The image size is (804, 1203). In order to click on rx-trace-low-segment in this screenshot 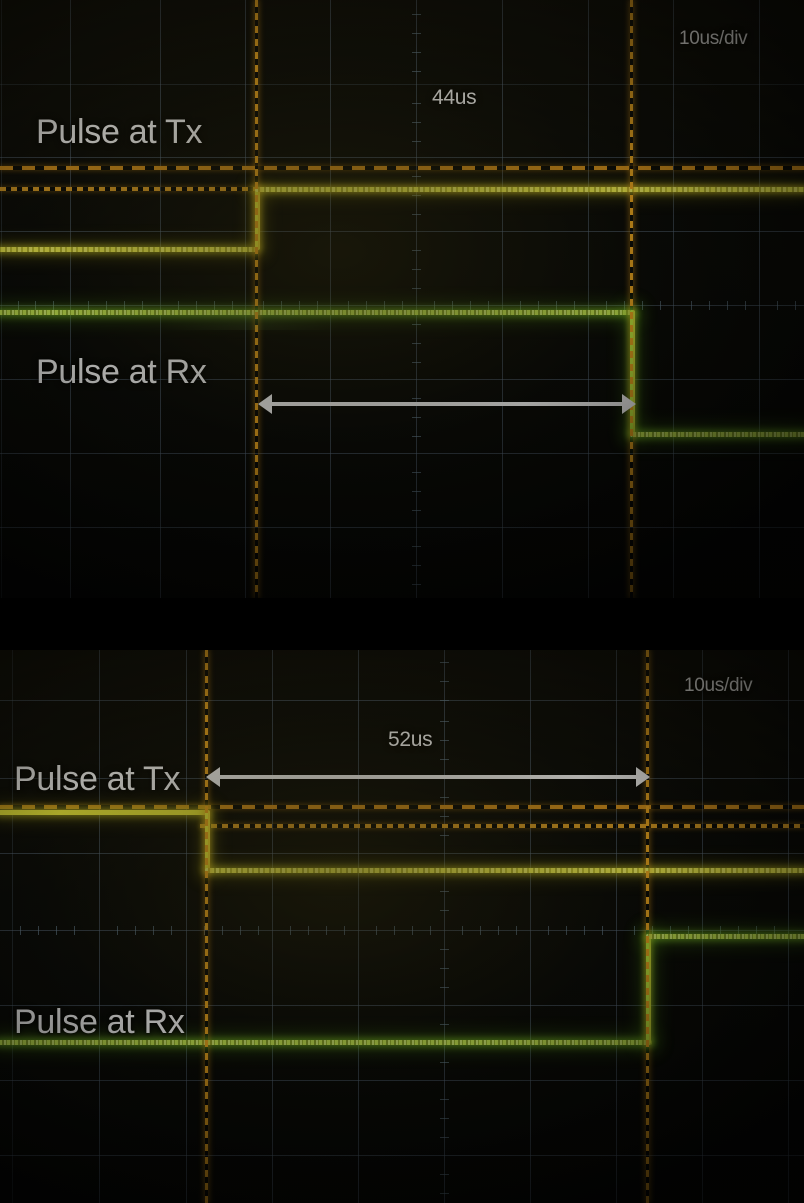, I will do `click(717, 434)`.